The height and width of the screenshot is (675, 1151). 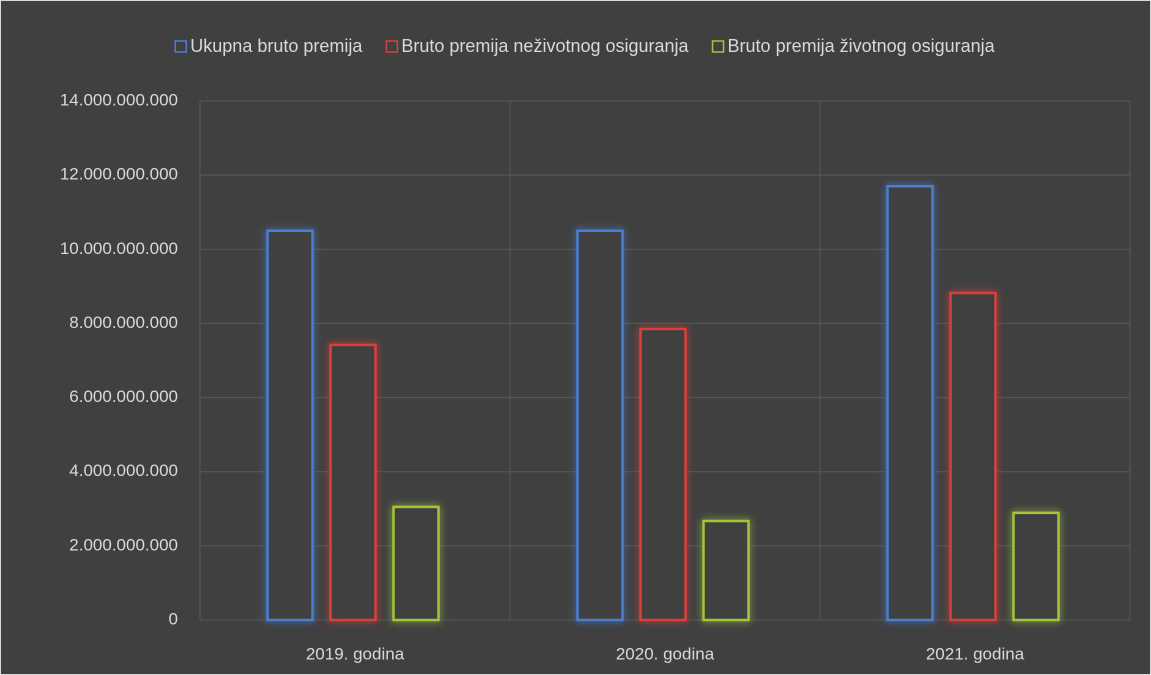 What do you see at coordinates (276, 46) in the screenshot?
I see `legend-label: Ukupna bruto premija` at bounding box center [276, 46].